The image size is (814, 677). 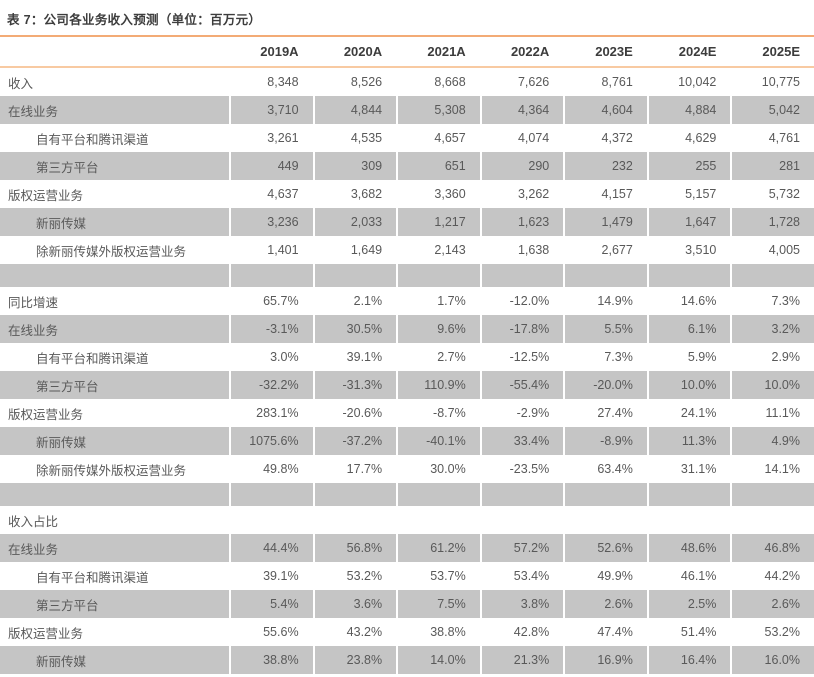 What do you see at coordinates (271, 548) in the screenshot?
I see `cell-value: 44.4%` at bounding box center [271, 548].